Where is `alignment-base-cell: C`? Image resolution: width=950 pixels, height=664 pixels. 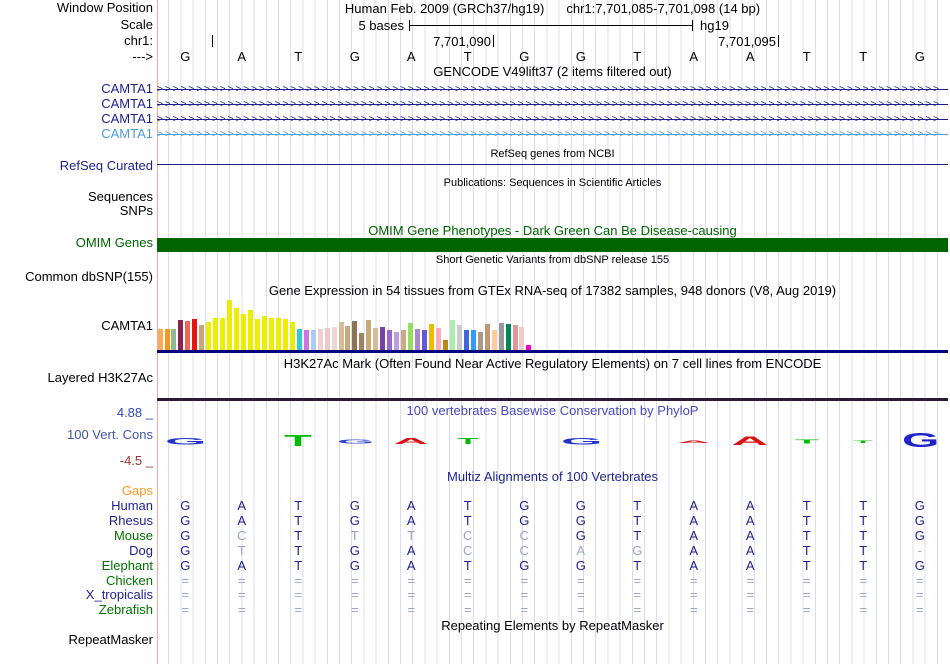 alignment-base-cell: C is located at coordinates (524, 535).